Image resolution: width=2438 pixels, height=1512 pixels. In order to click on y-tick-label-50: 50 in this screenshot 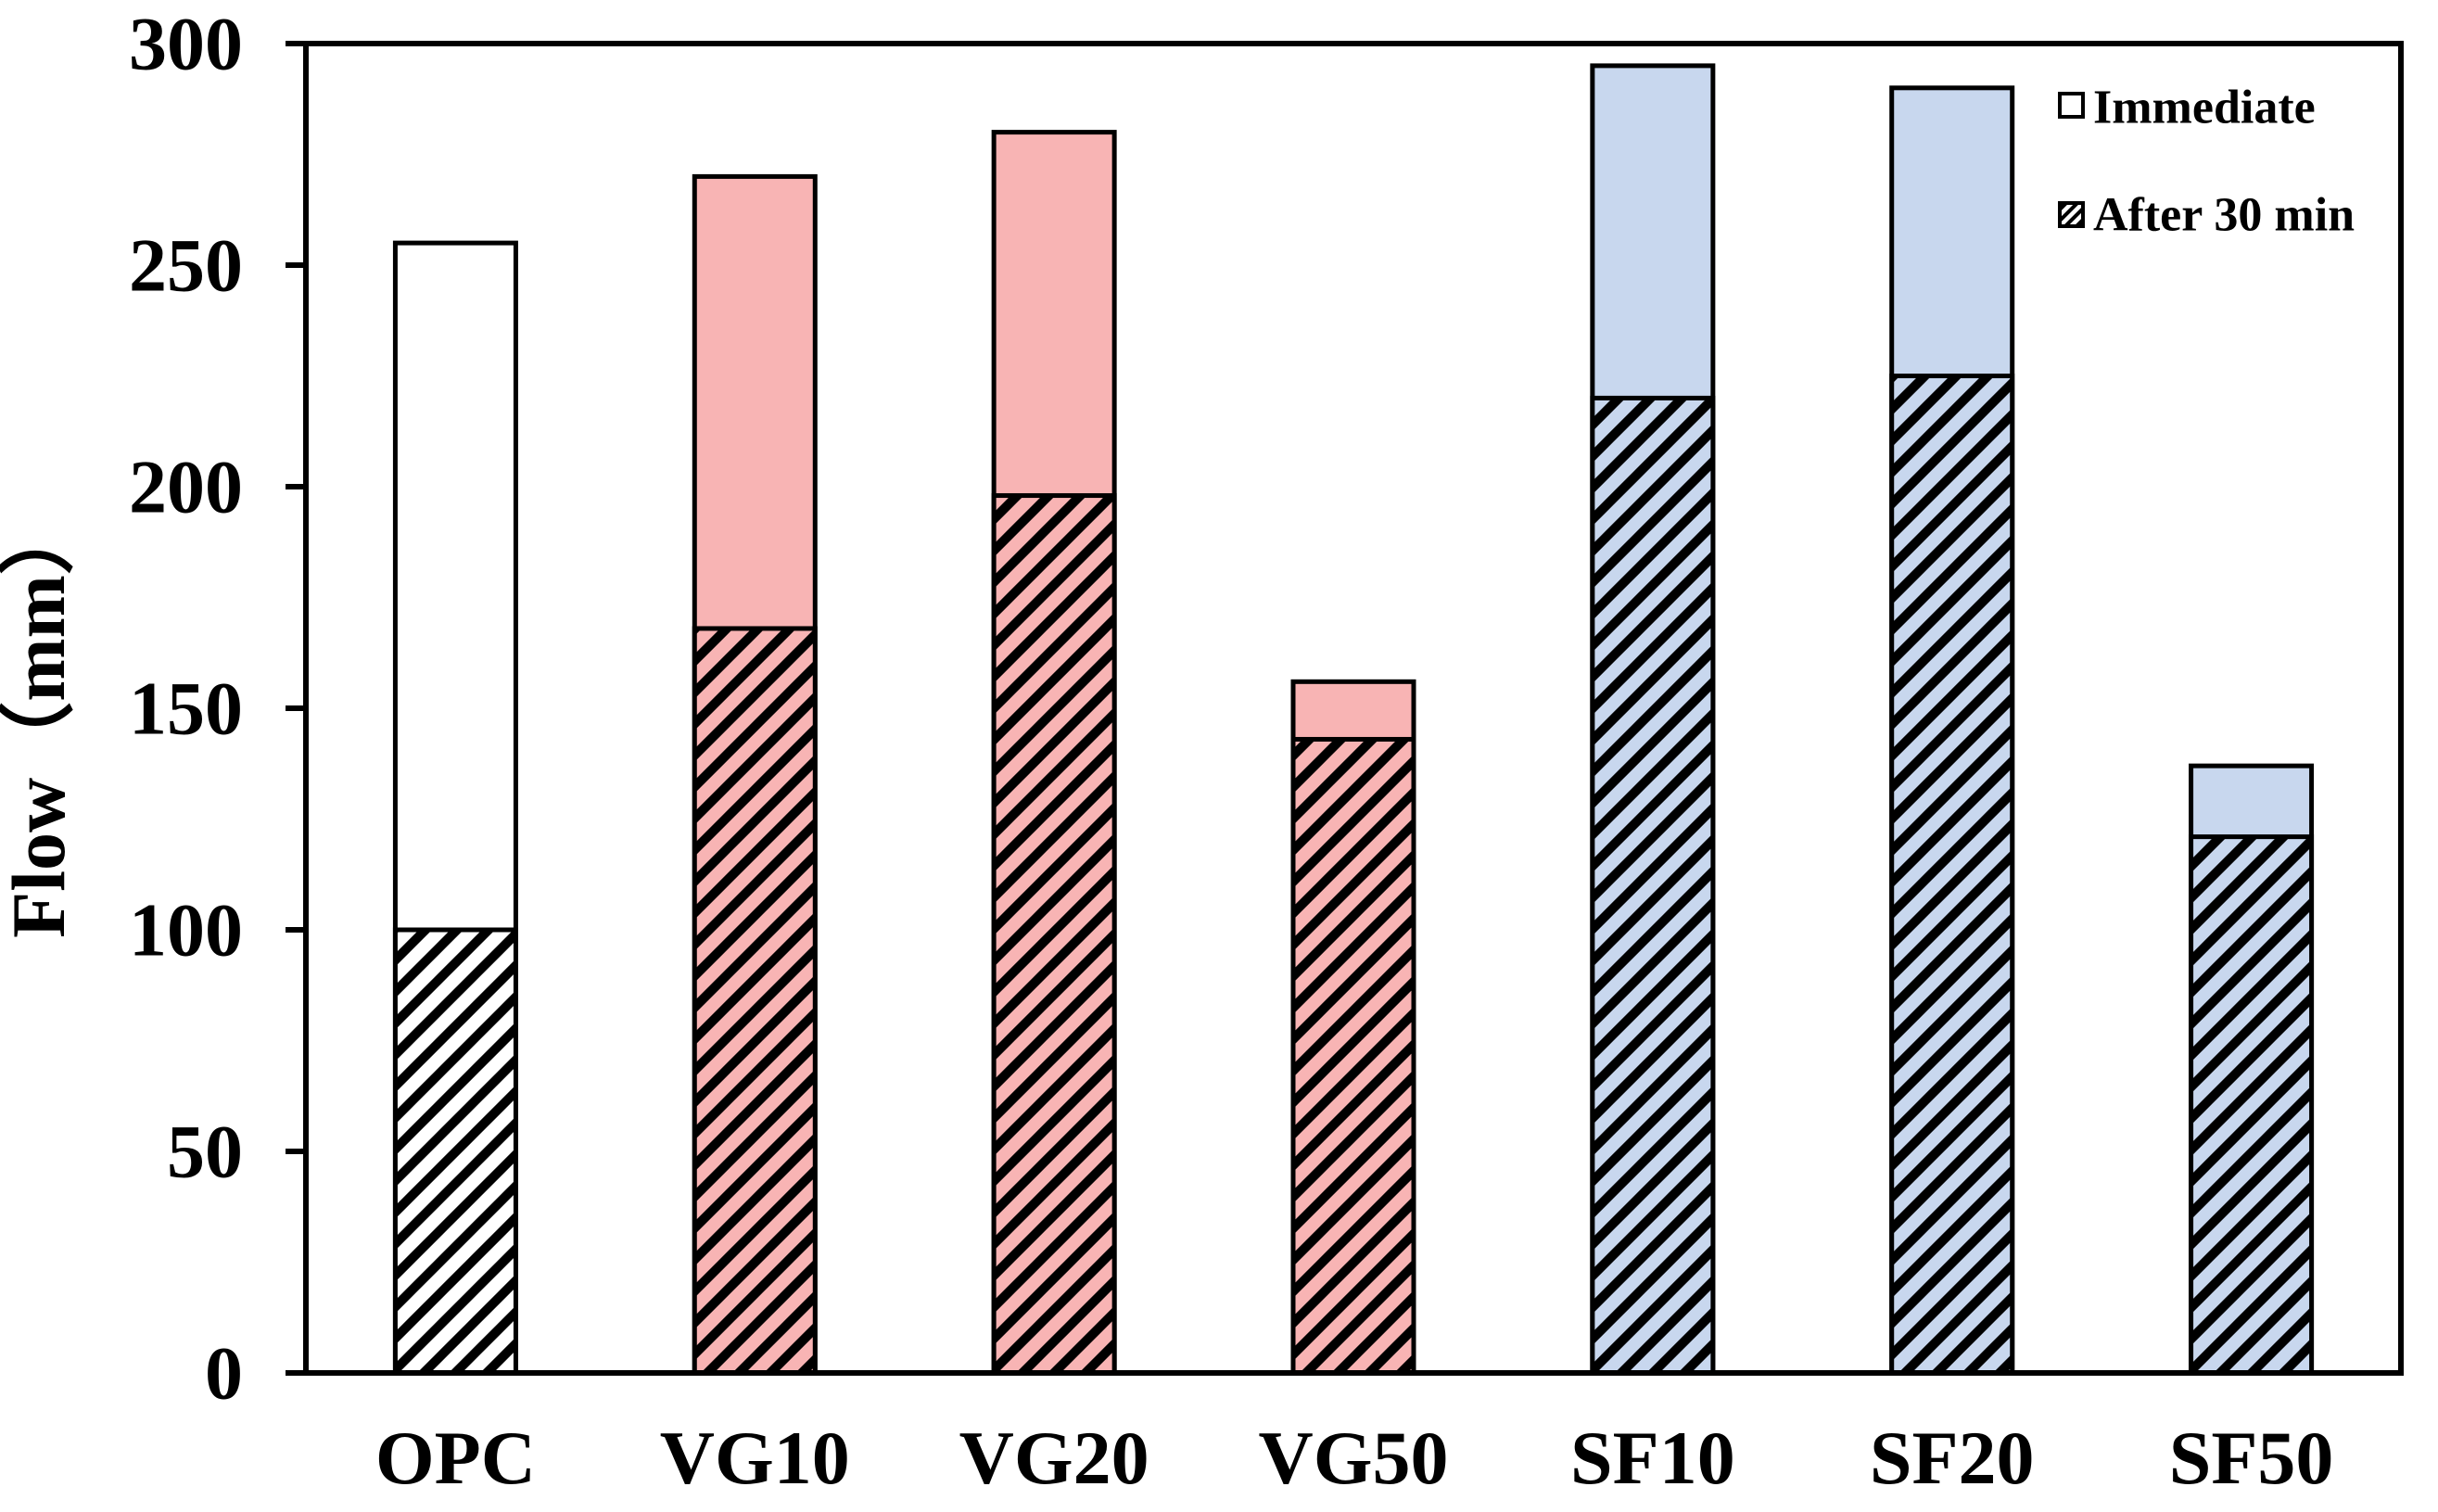, I will do `click(205, 1152)`.